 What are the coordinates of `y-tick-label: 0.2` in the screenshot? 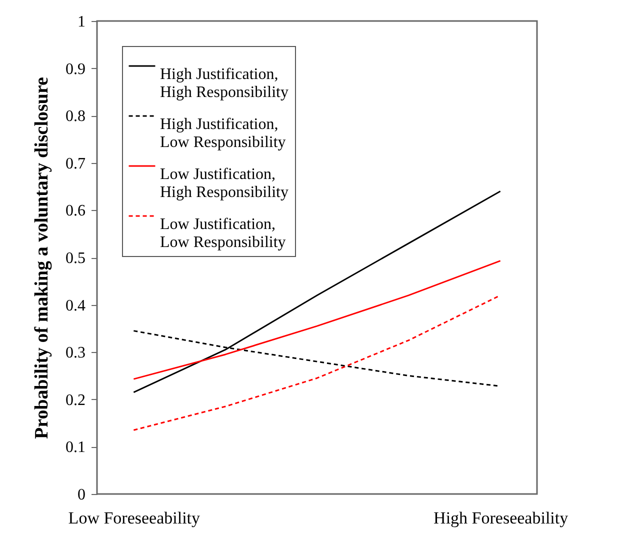 It's located at (76, 400).